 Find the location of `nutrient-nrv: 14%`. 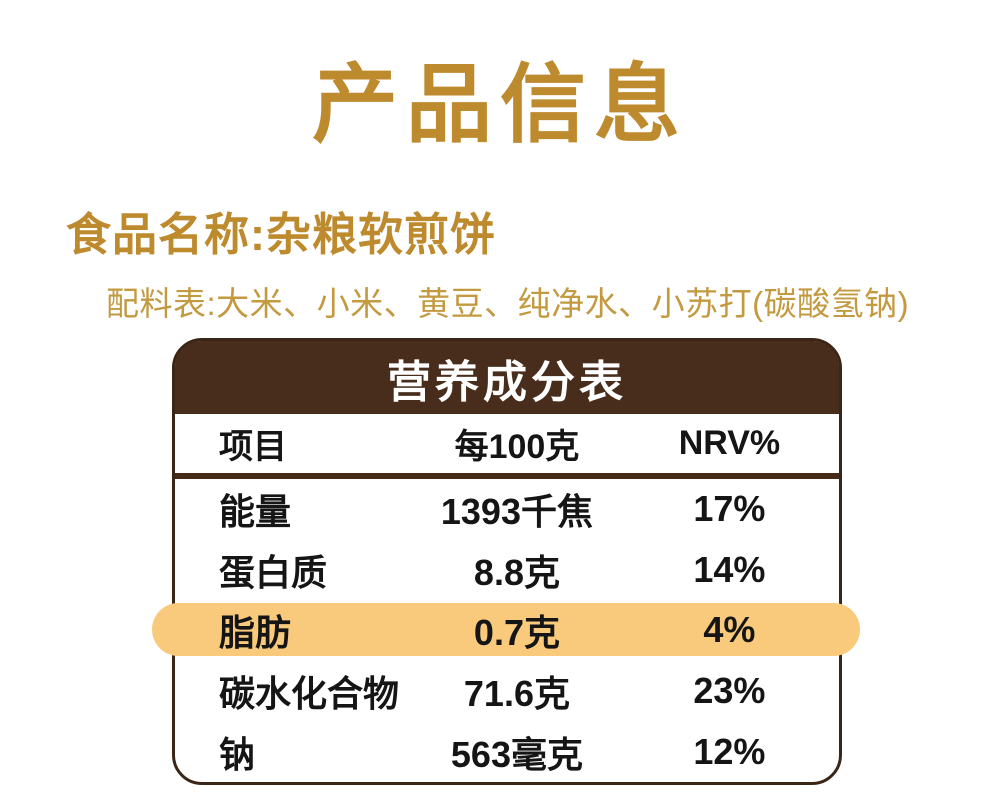

nutrient-nrv: 14% is located at coordinates (729, 569).